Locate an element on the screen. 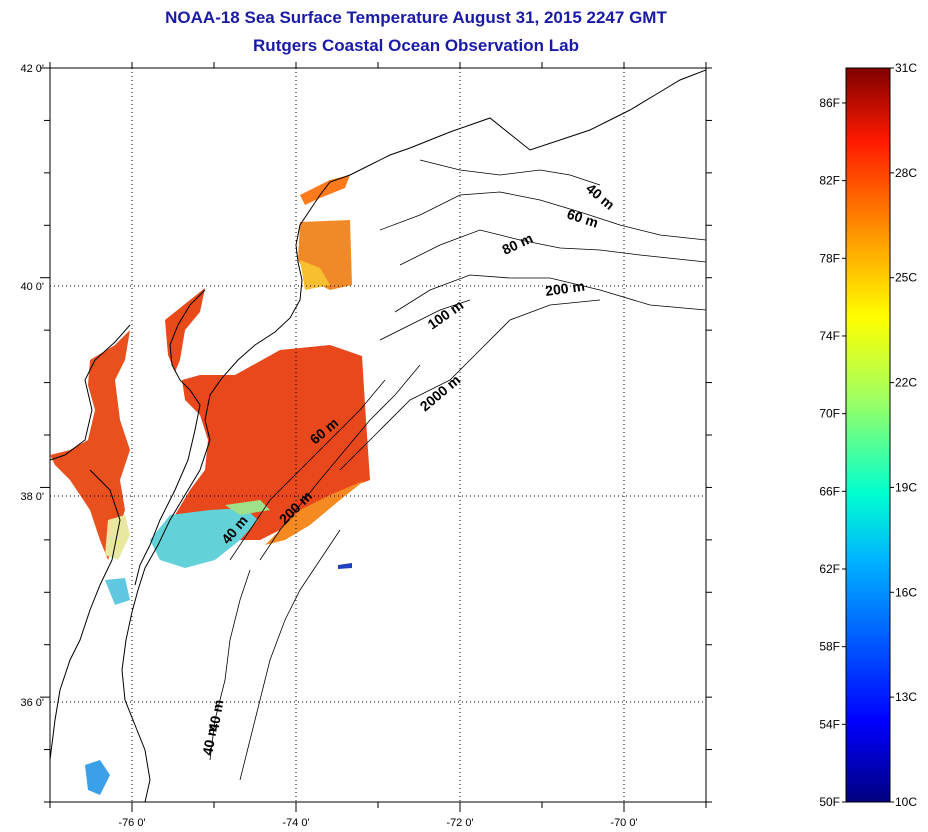  sst-patch-chesapeake-cool is located at coordinates (117, 537).